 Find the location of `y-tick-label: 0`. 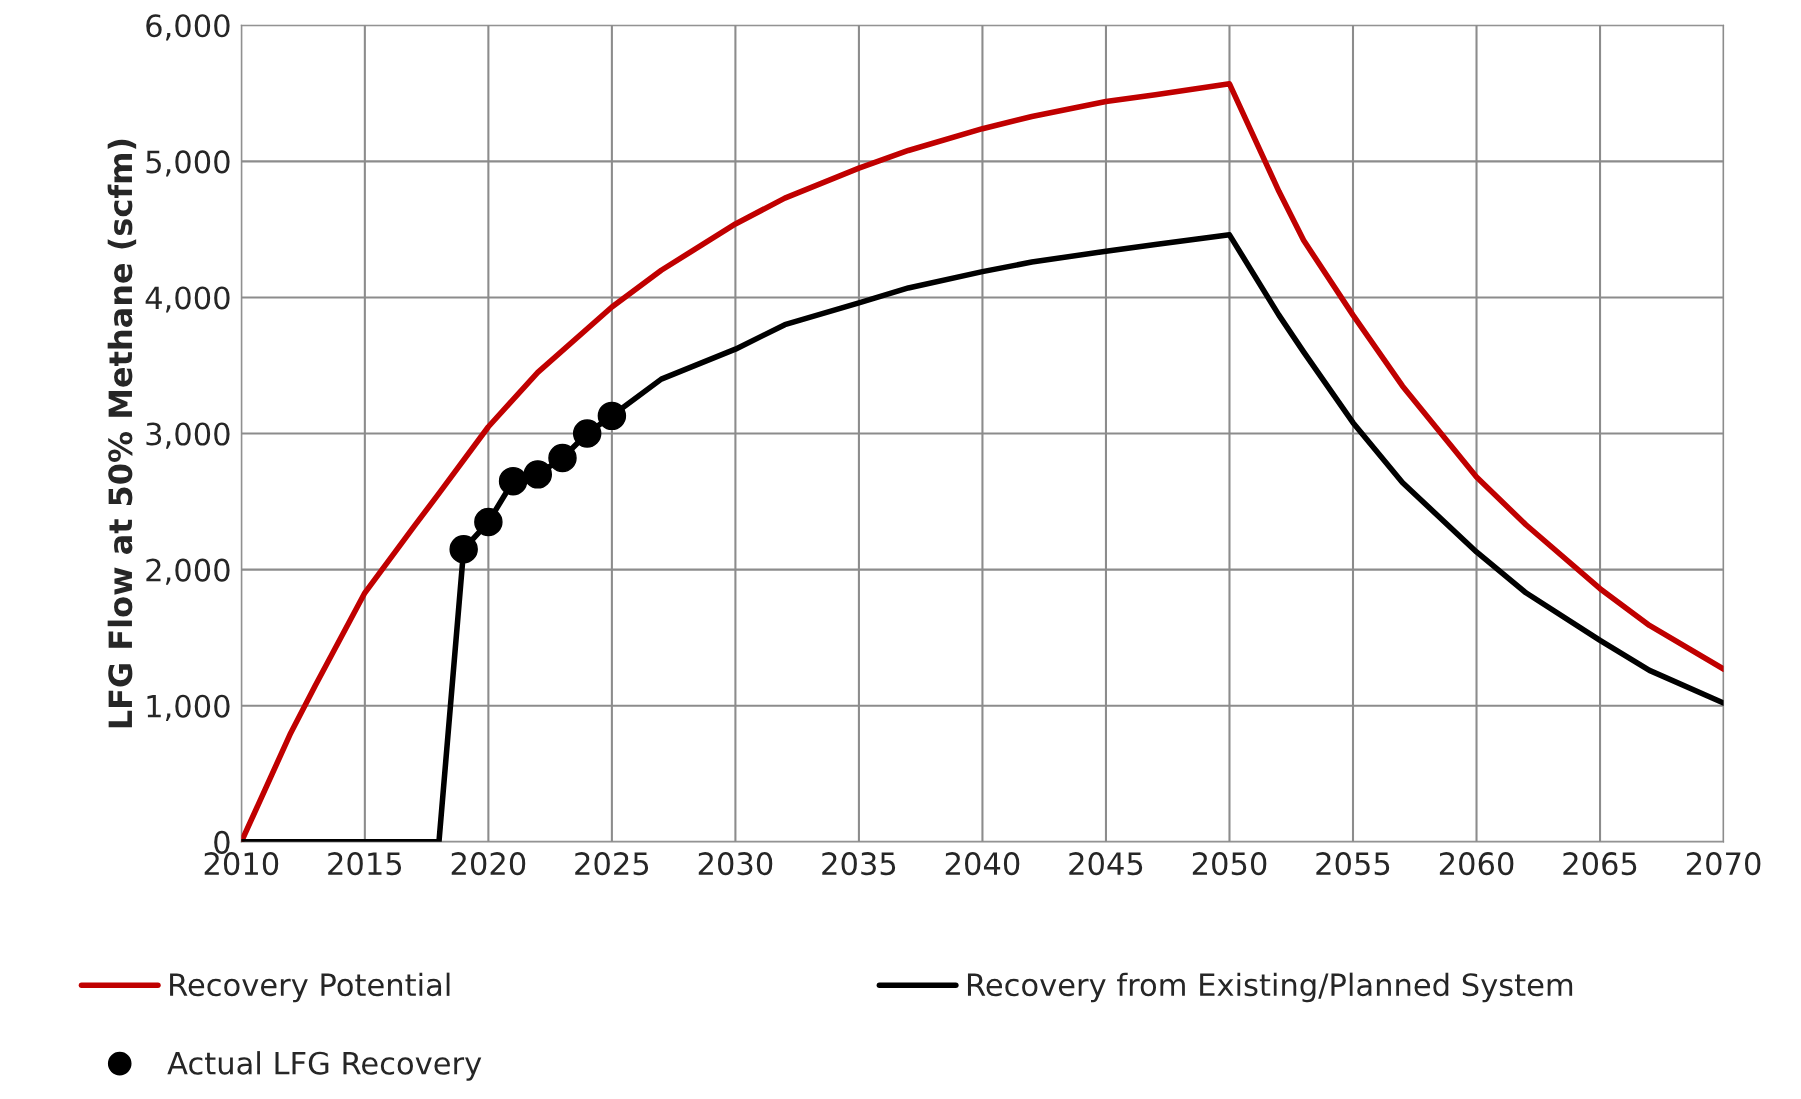

y-tick-label: 0 is located at coordinates (222, 842).